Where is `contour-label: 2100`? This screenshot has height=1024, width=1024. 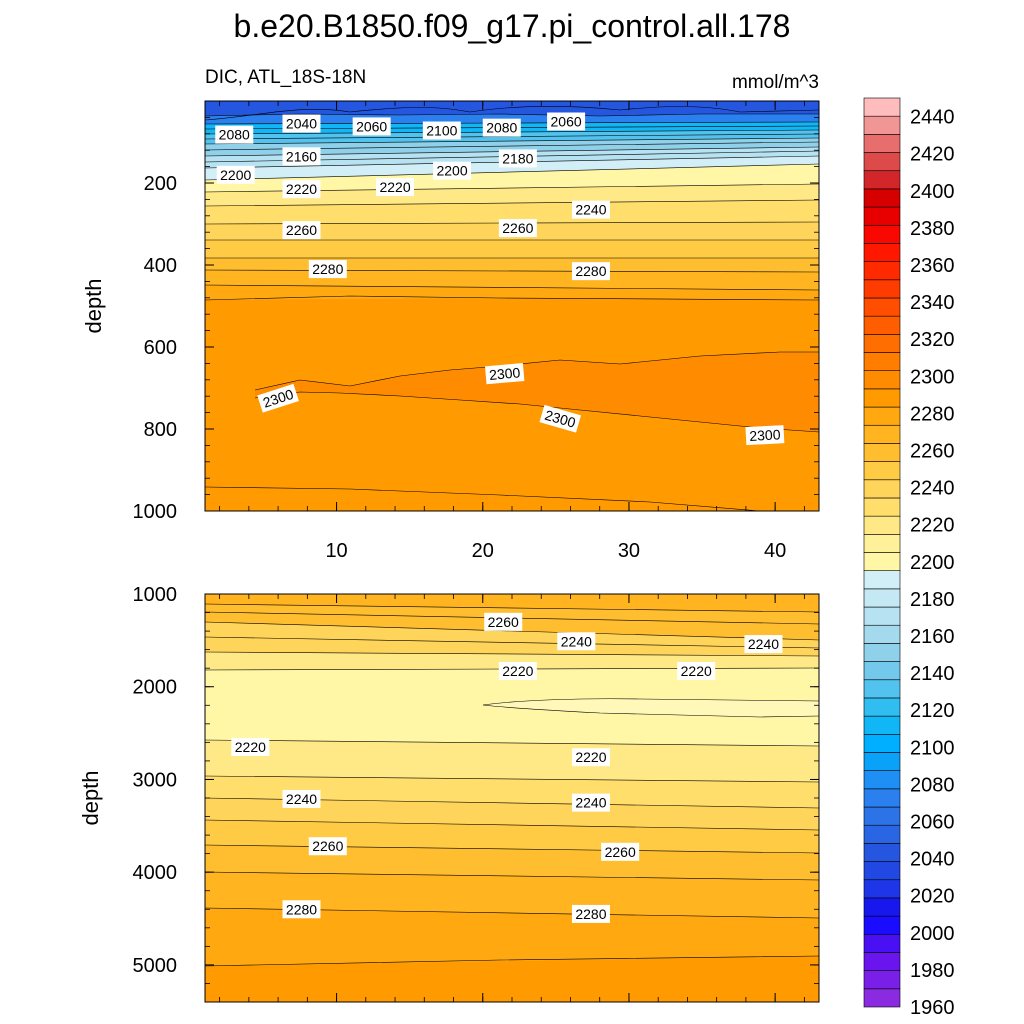
contour-label: 2100 is located at coordinates (441, 130).